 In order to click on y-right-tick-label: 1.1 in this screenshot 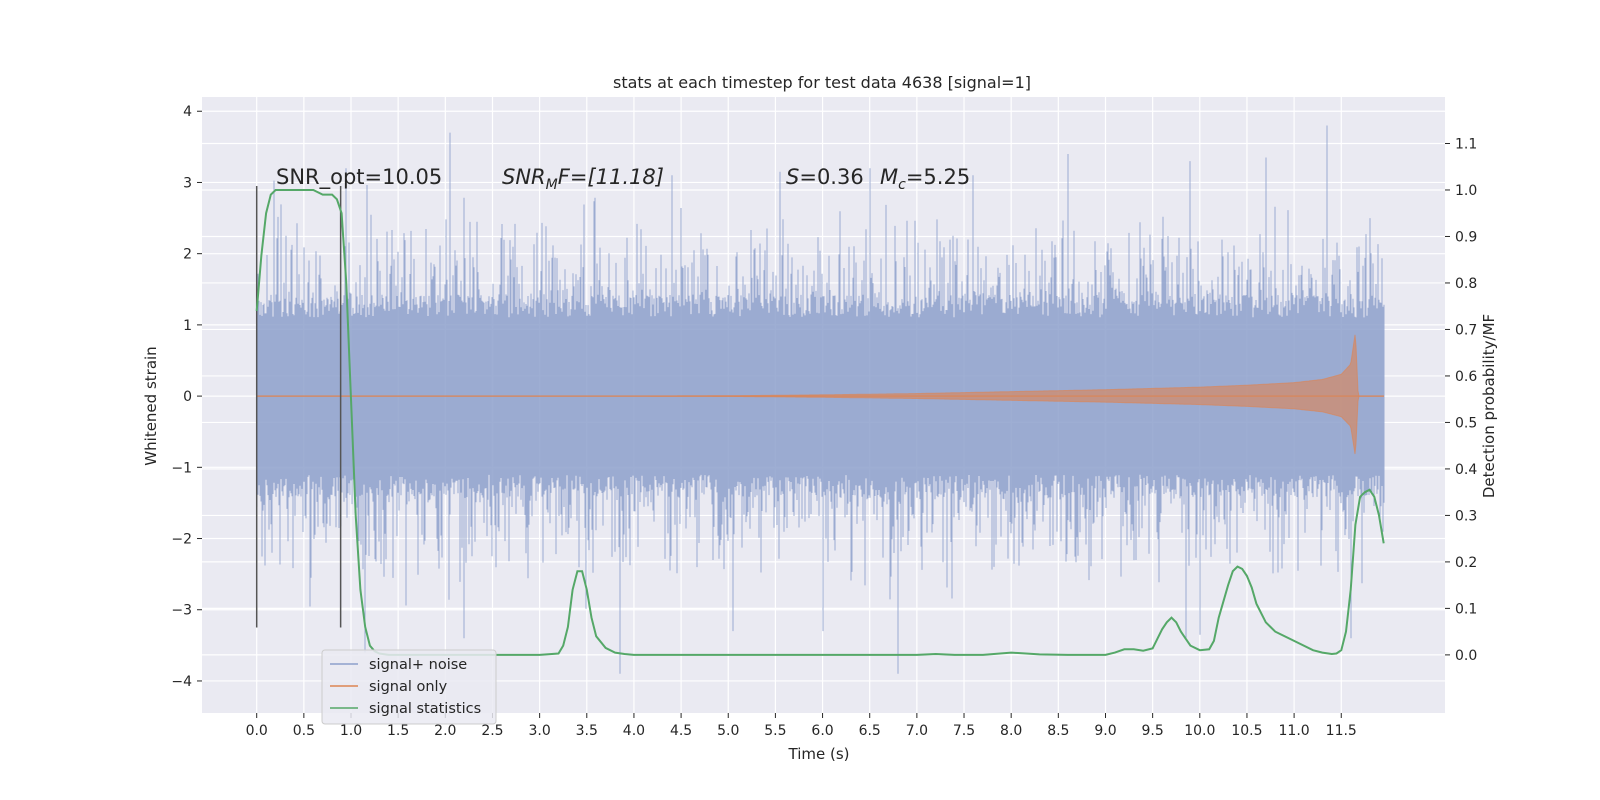, I will do `click(1466, 144)`.